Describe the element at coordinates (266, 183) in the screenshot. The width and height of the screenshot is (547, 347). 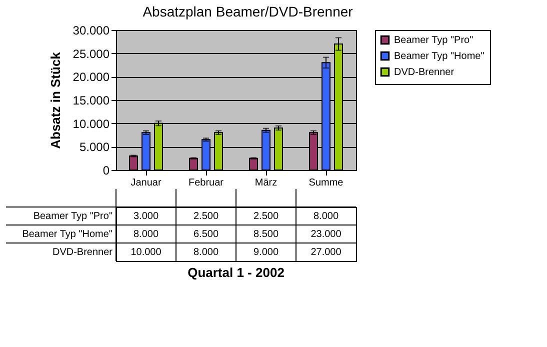
I see `x-tick-label: März` at that location.